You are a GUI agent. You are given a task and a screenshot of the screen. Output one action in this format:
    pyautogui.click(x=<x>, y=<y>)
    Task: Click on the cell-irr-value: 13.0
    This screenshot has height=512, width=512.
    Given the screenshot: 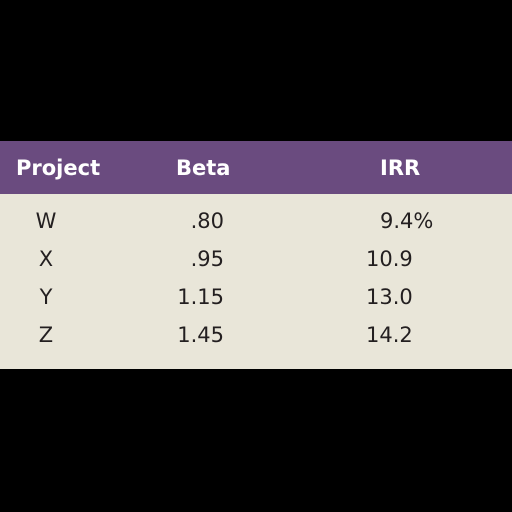 What is the action you would take?
    pyautogui.click(x=389, y=297)
    